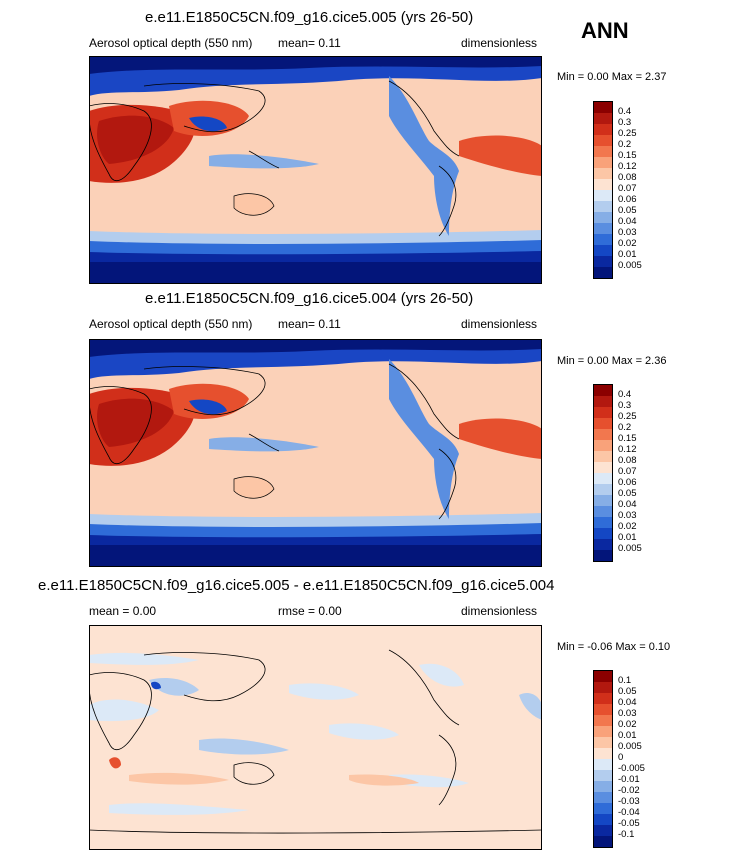 The height and width of the screenshot is (856, 733). What do you see at coordinates (612, 361) in the screenshot?
I see `panel2-minmax: Min = 0.00 Max = 2.36` at bounding box center [612, 361].